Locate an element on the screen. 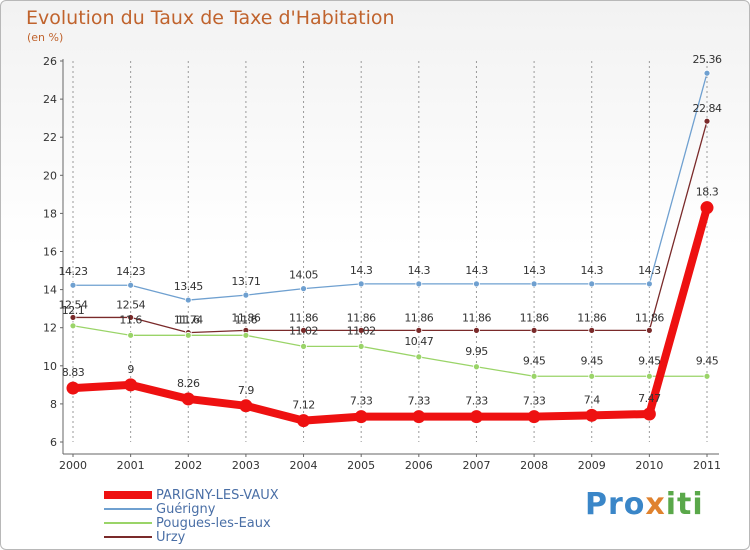  data-label: 7.12 is located at coordinates (303, 405).